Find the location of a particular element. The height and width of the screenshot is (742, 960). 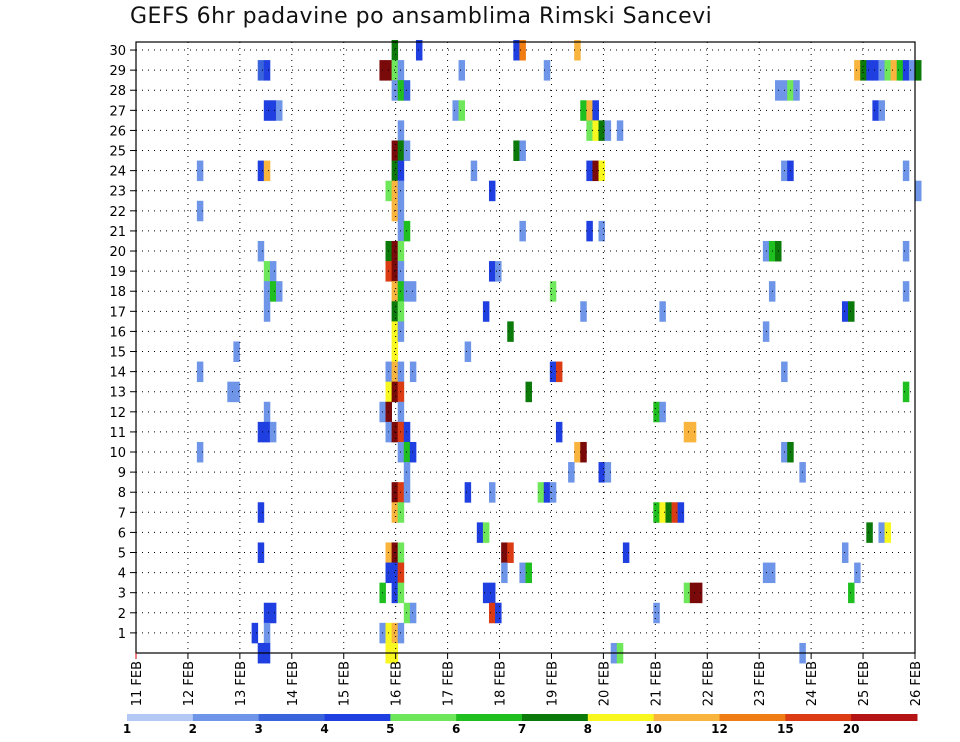

x-tick-label: 26 FEB is located at coordinates (916, 683).